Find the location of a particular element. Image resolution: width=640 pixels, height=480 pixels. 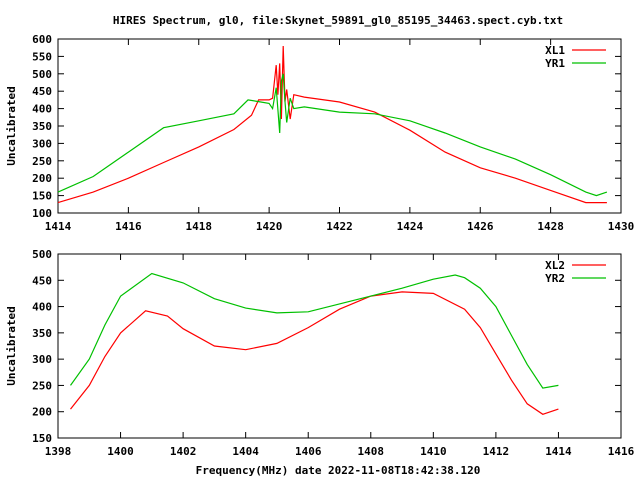

x-tick-label: 1412 is located at coordinates (496, 451).